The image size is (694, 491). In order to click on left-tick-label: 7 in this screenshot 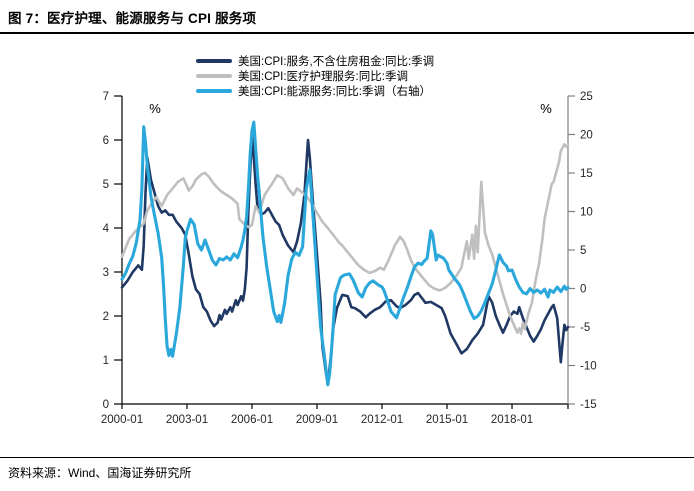, I will do `click(106, 97)`.